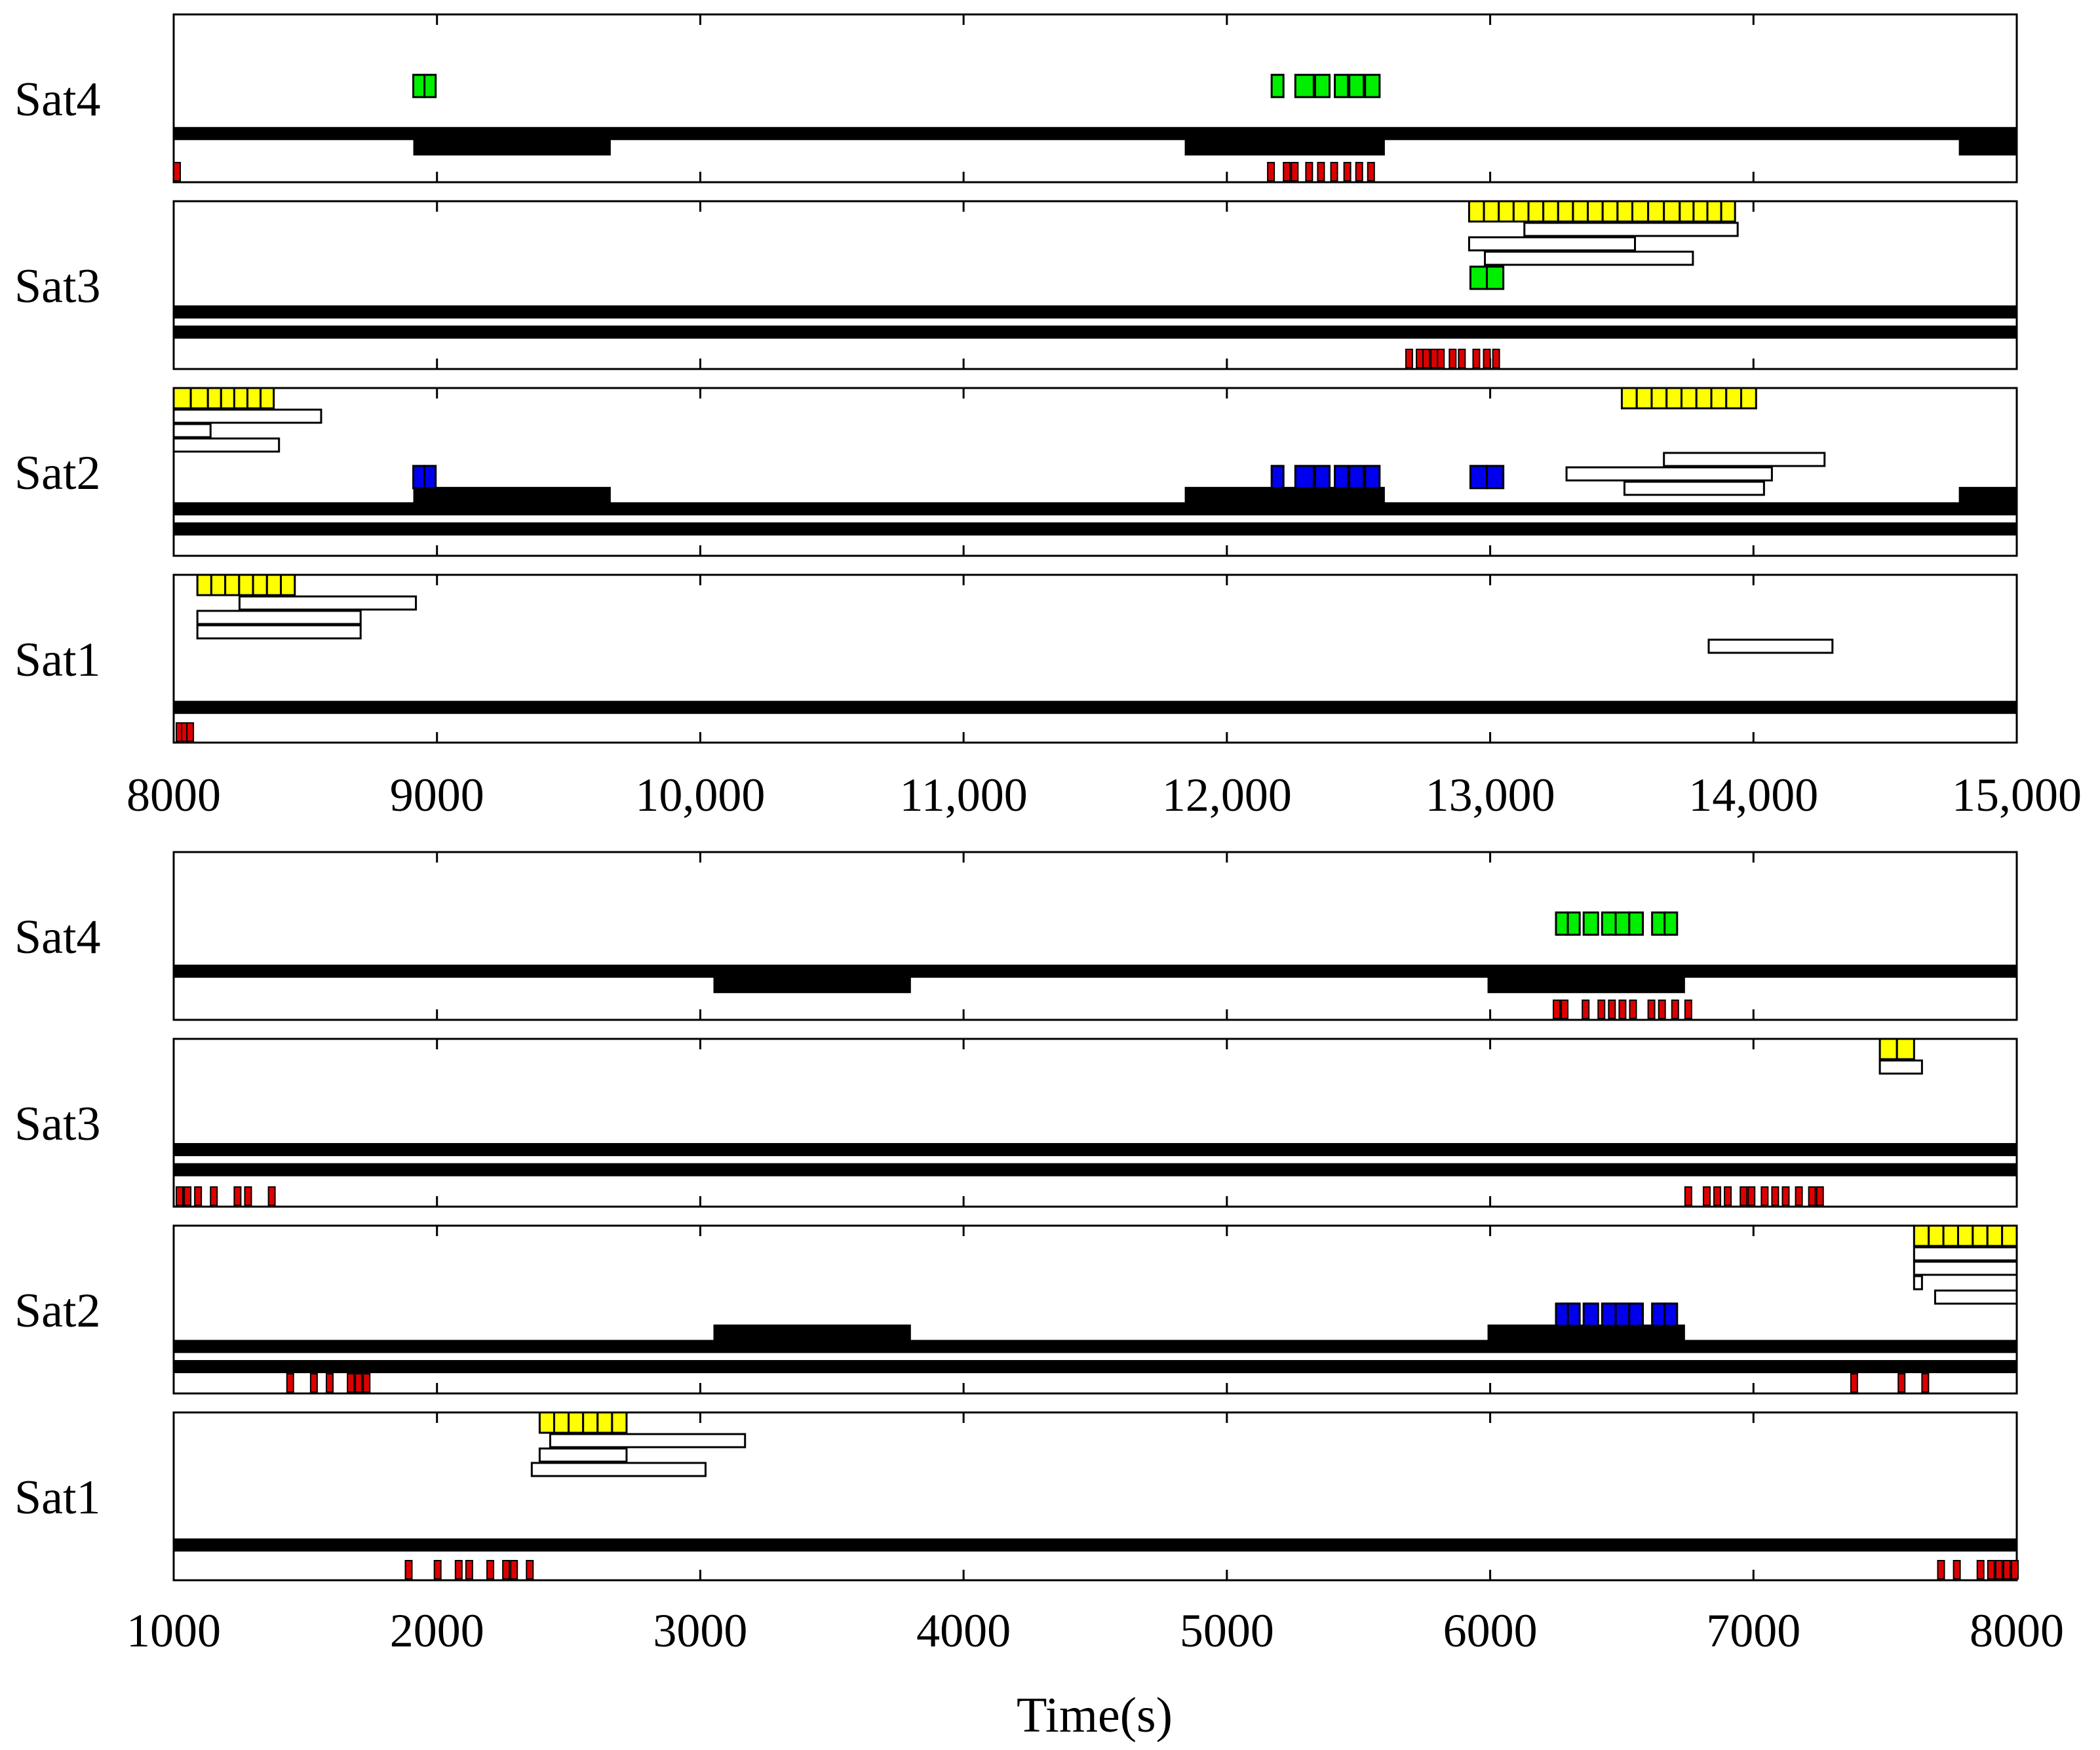 This screenshot has height=1750, width=2100. What do you see at coordinates (700, 795) in the screenshot?
I see `x-tick-label: 10,000` at bounding box center [700, 795].